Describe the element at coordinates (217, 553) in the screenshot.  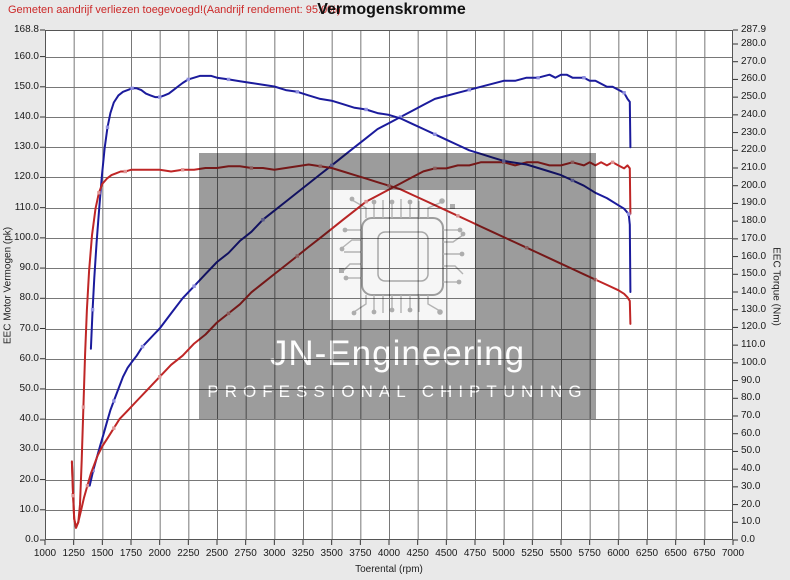
I see `x-tick-label: 2500` at that location.